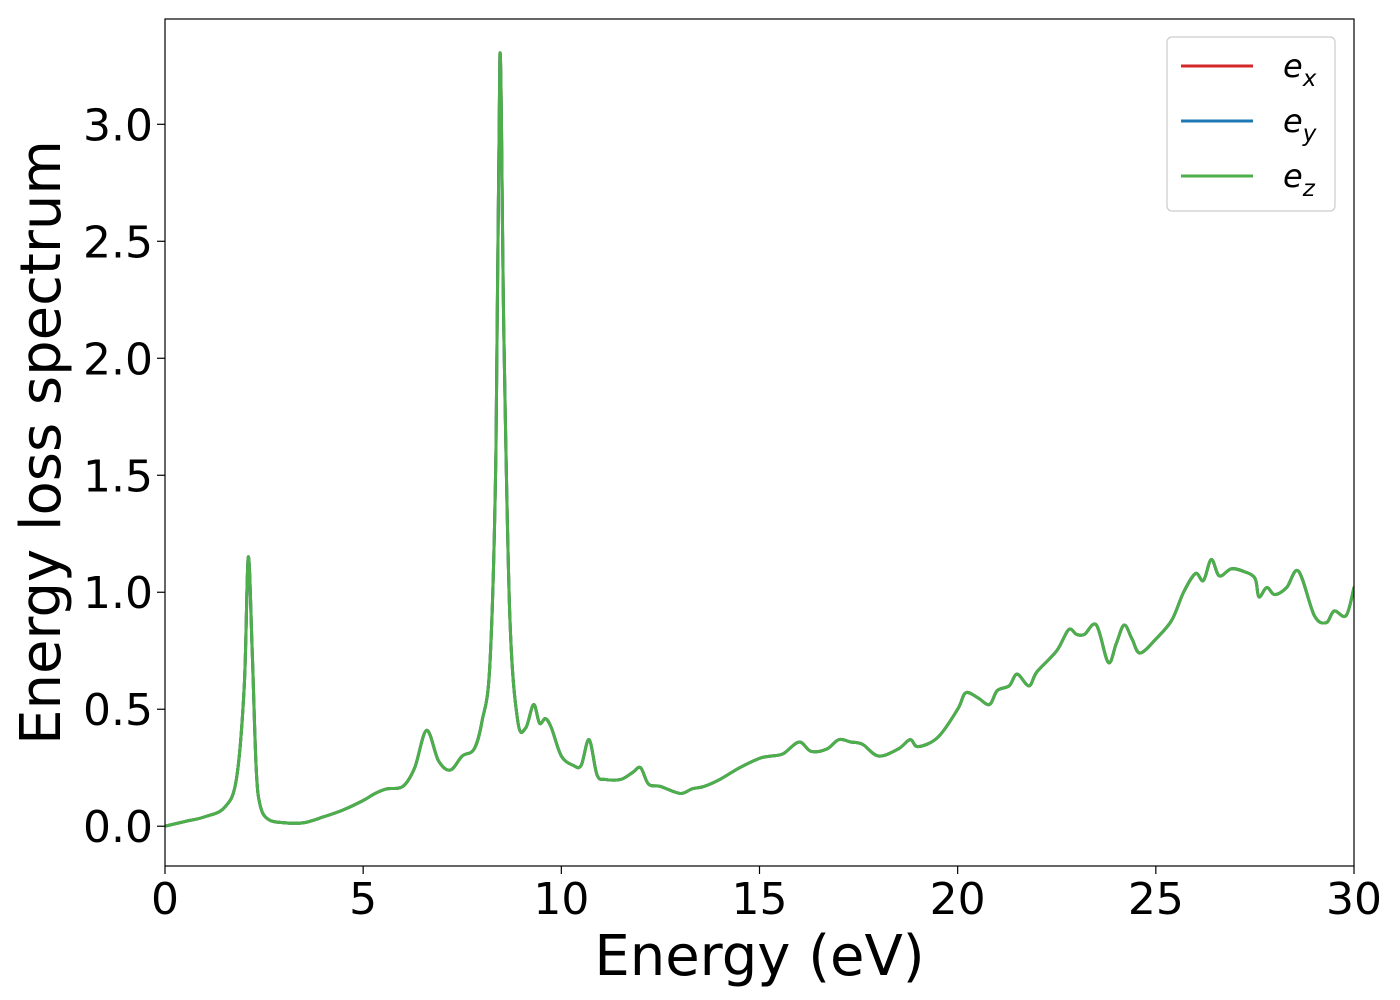  Describe the element at coordinates (958, 899) in the screenshot. I see `x-tick-label: 20` at that location.